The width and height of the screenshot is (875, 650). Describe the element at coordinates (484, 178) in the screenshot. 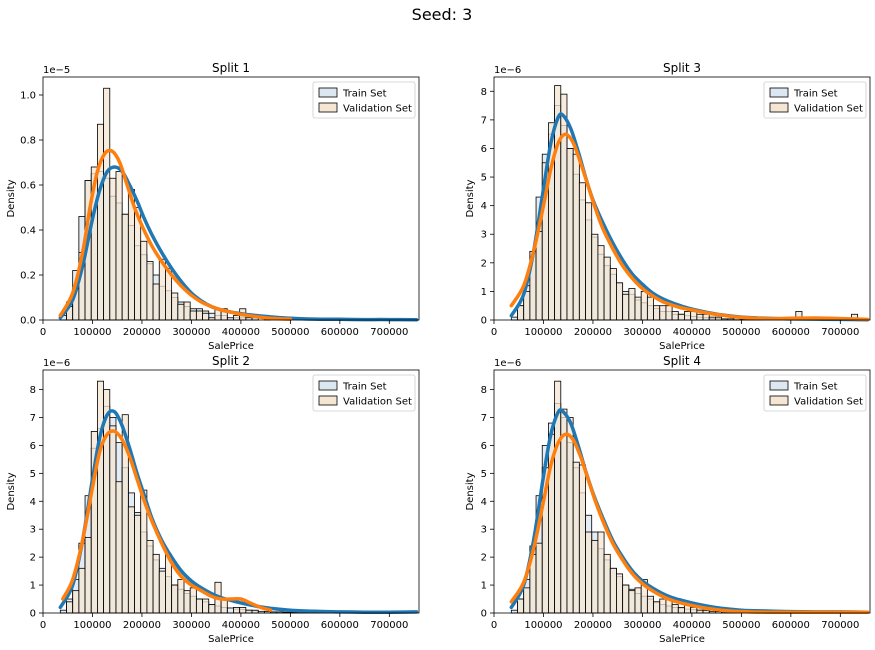

I see `y-tick-label: 5` at that location.